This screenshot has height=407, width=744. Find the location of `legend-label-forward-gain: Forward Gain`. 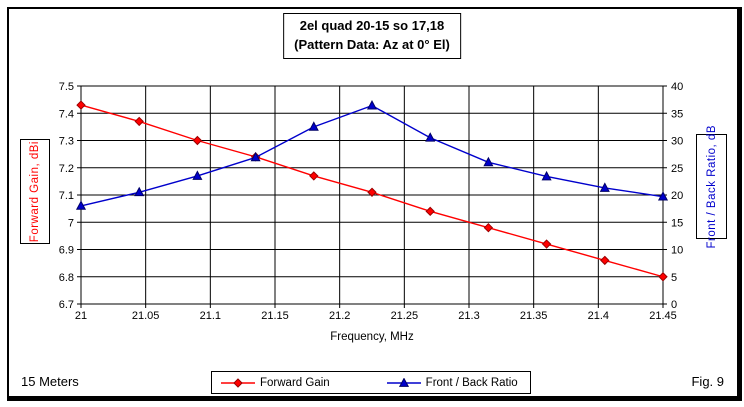

legend-label-forward-gain: Forward Gain is located at coordinates (295, 382).